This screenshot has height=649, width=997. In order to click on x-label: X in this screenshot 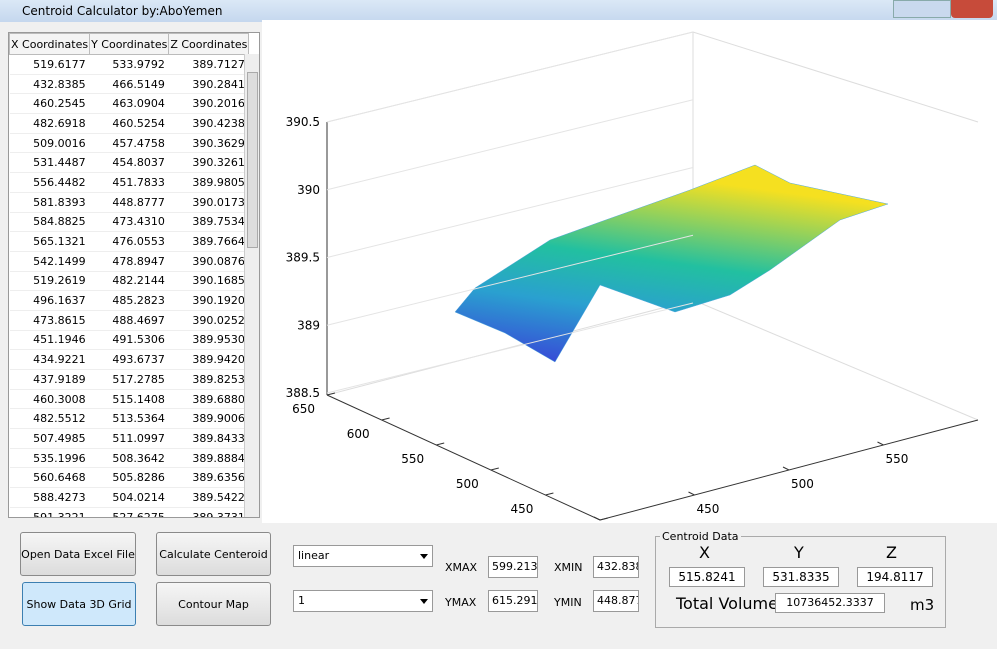, I will do `click(704, 552)`.